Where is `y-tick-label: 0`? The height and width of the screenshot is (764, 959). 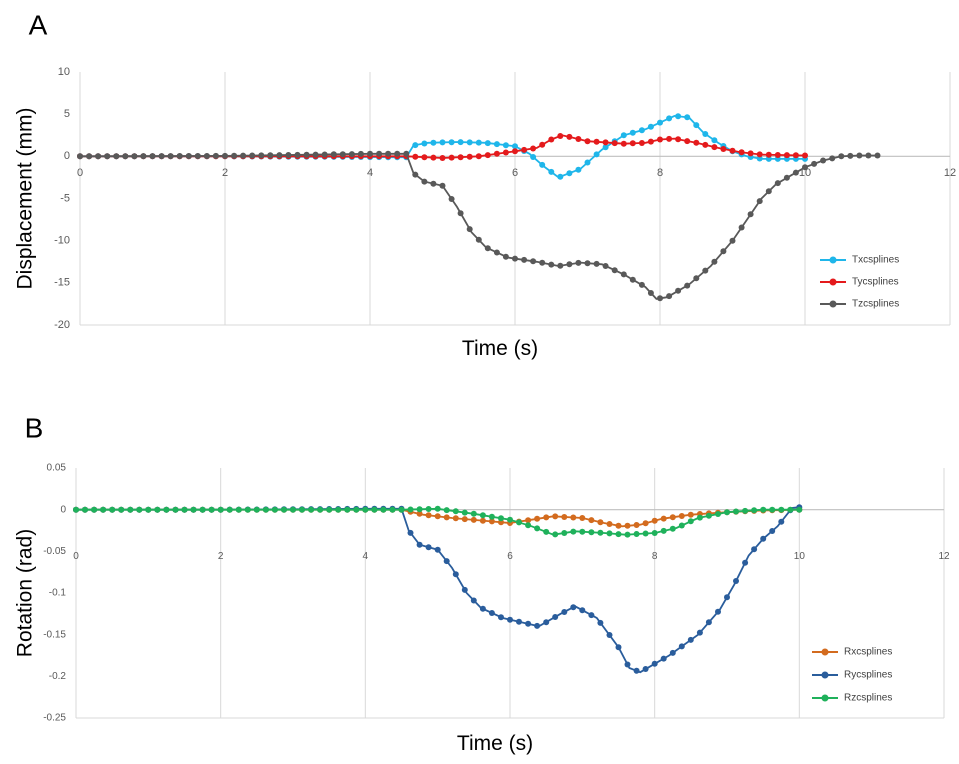 y-tick-label: 0 is located at coordinates (63, 509).